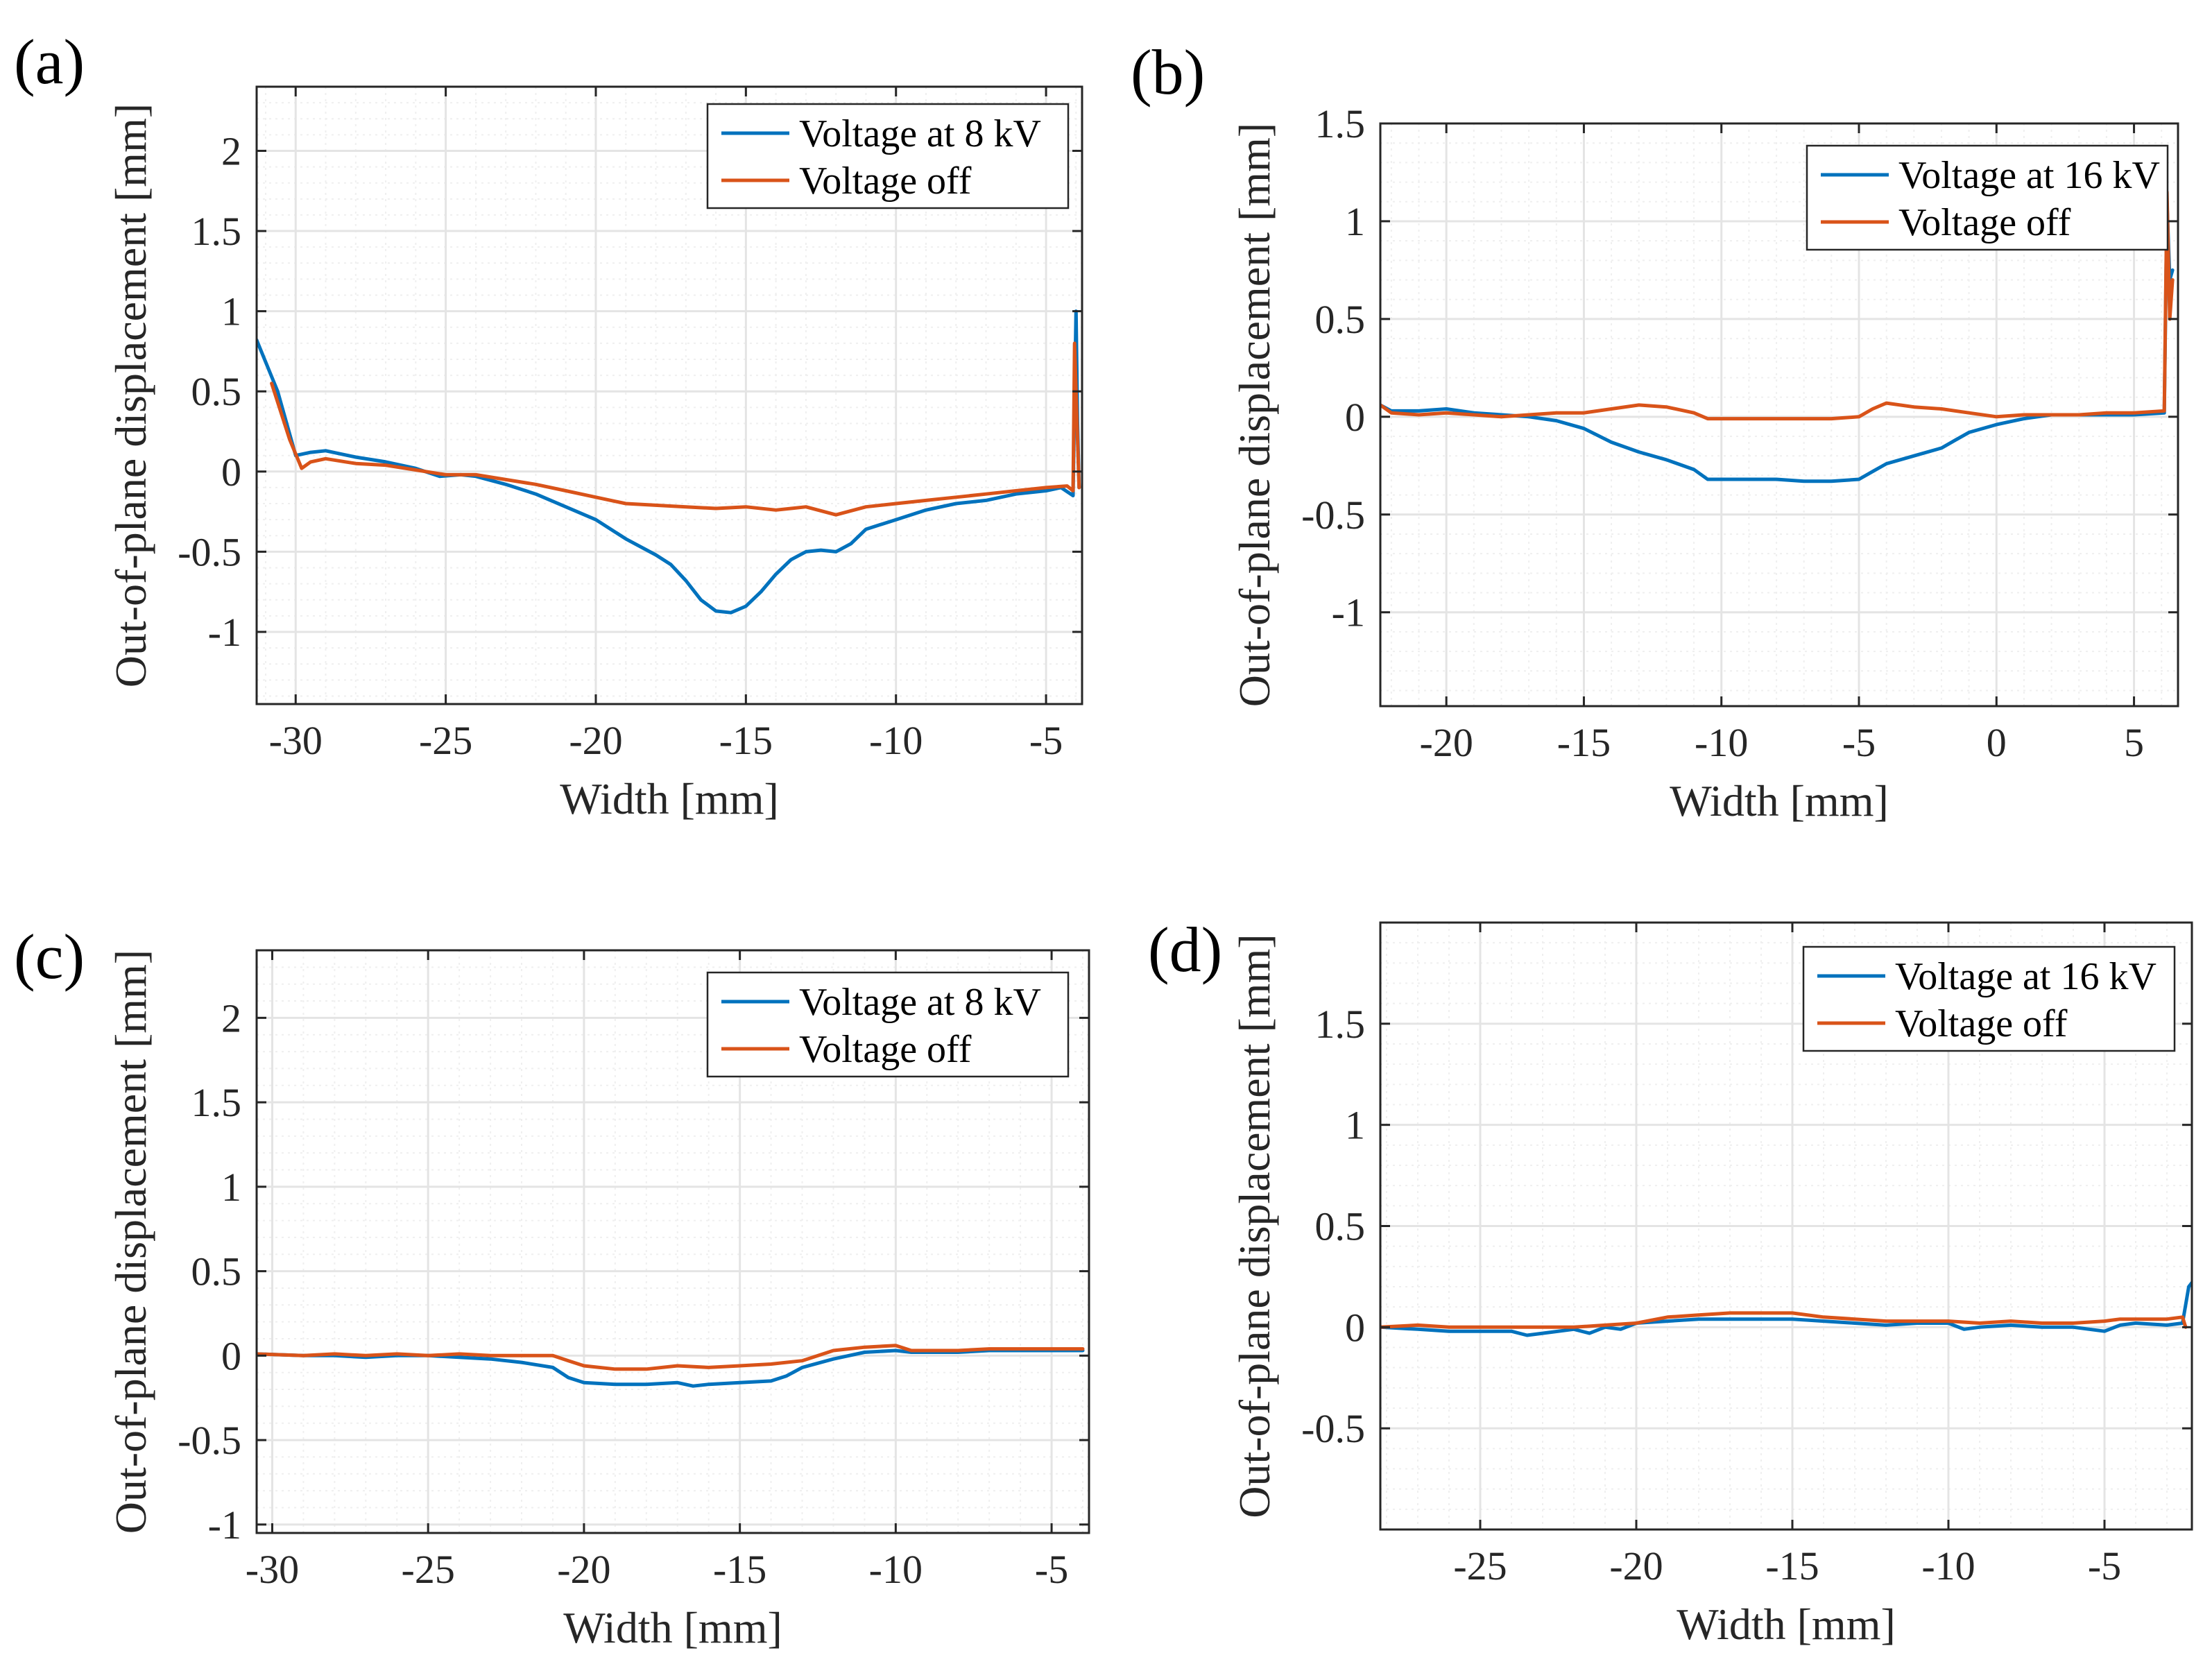 Image resolution: width=2212 pixels, height=1671 pixels. What do you see at coordinates (2134, 742) in the screenshot?
I see `x-tick-label: 5` at bounding box center [2134, 742].